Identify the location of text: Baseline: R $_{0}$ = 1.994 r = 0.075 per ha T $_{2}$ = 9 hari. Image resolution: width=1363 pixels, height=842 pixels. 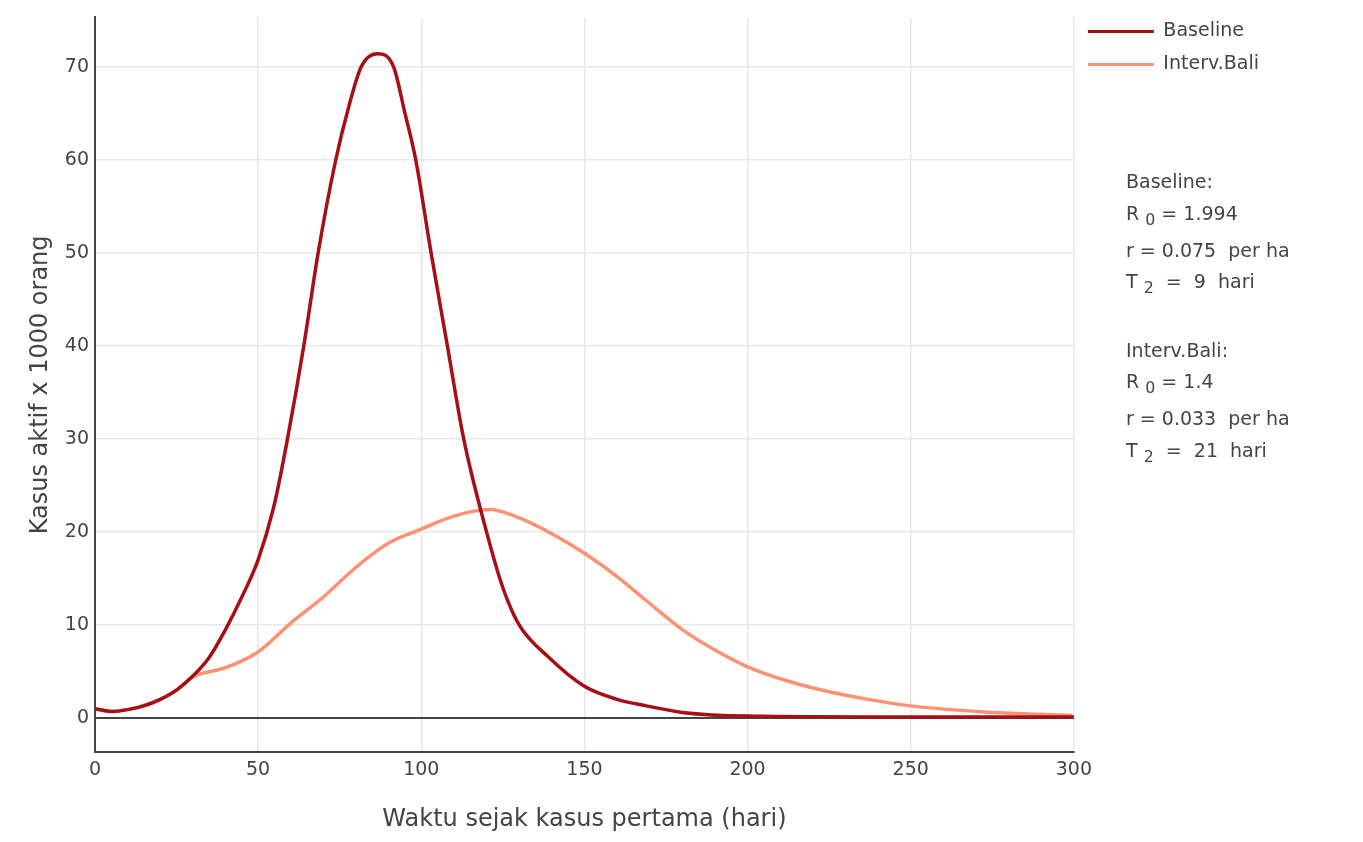
(1208, 234).